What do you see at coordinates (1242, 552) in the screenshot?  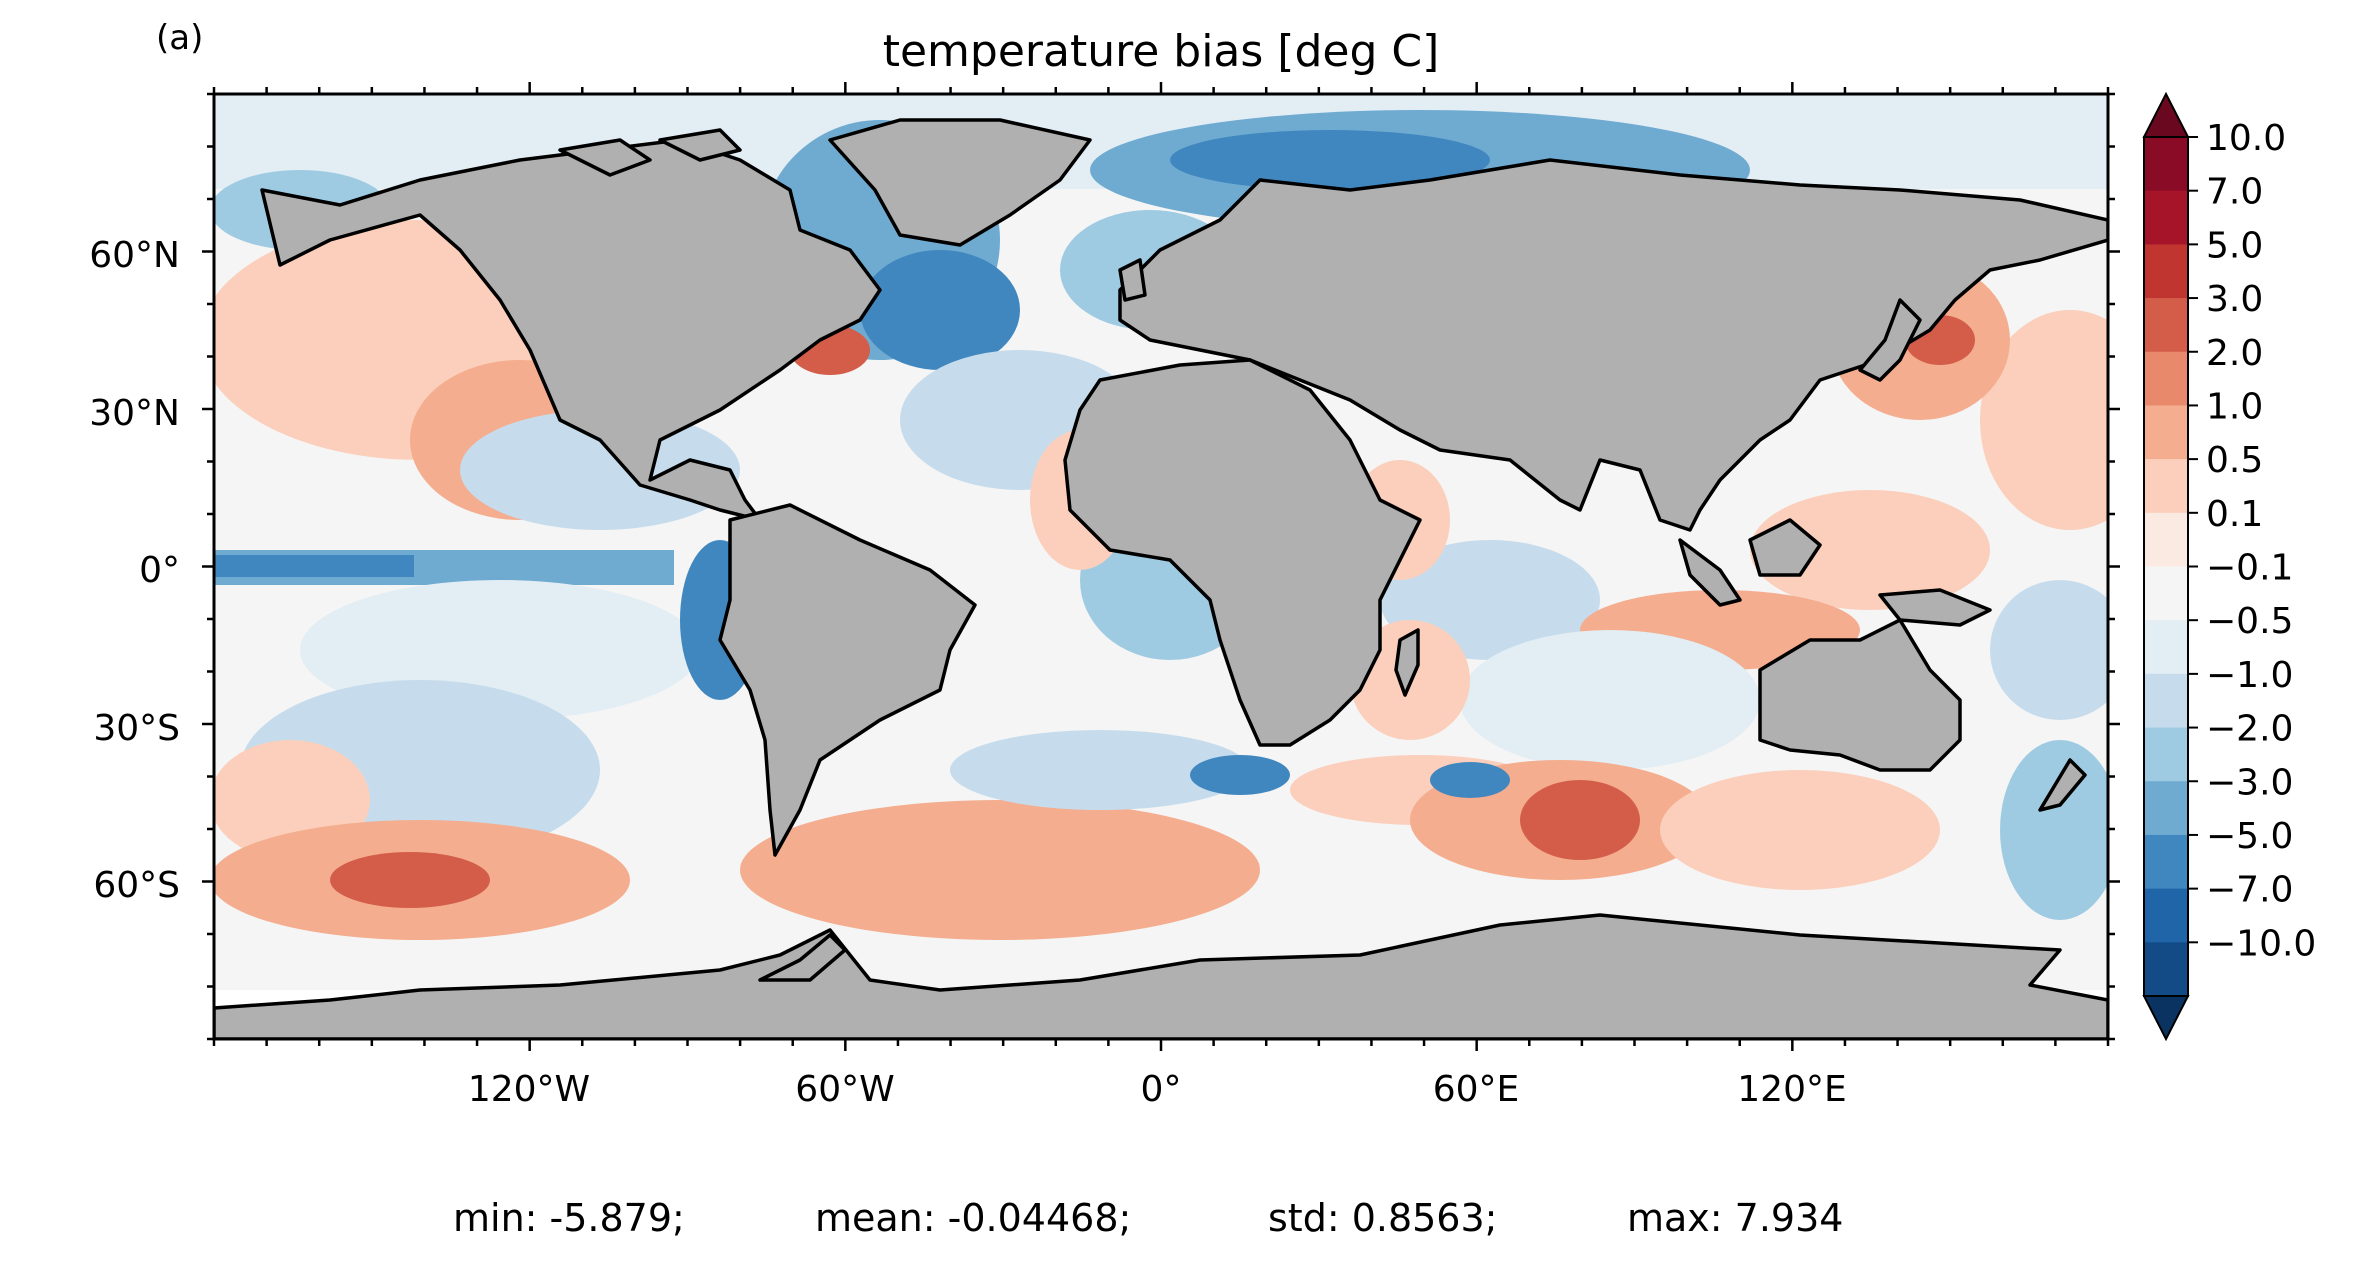 I see `africa` at bounding box center [1242, 552].